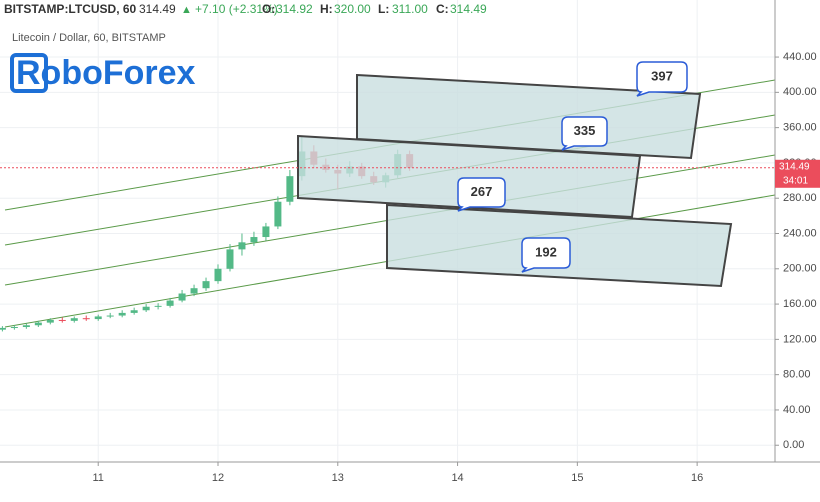  What do you see at coordinates (89, 38) in the screenshot?
I see `chart-title: Litecoin / Dollar, 60, BITSTAMP` at bounding box center [89, 38].